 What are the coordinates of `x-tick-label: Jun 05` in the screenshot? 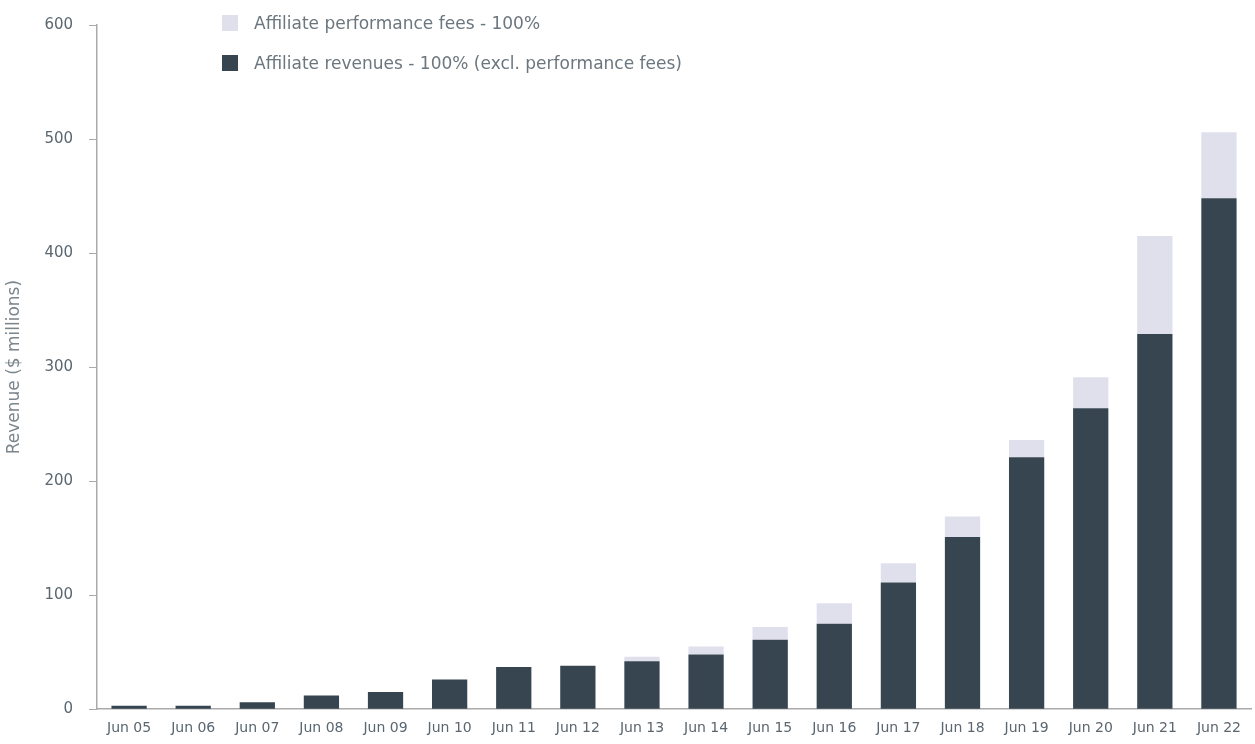 It's located at (129, 727).